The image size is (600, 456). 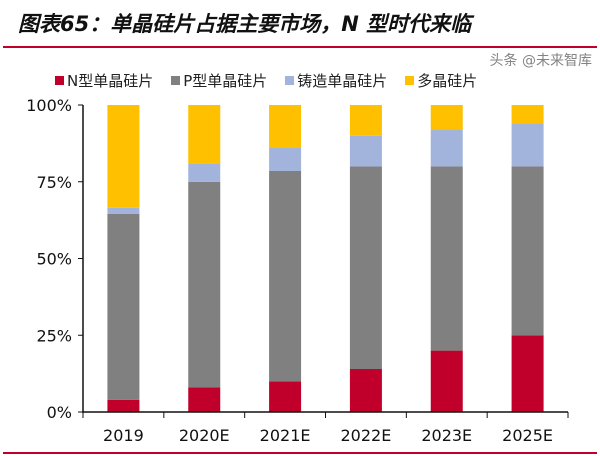 What do you see at coordinates (285, 435) in the screenshot?
I see `x-tick-label: 2021E` at bounding box center [285, 435].